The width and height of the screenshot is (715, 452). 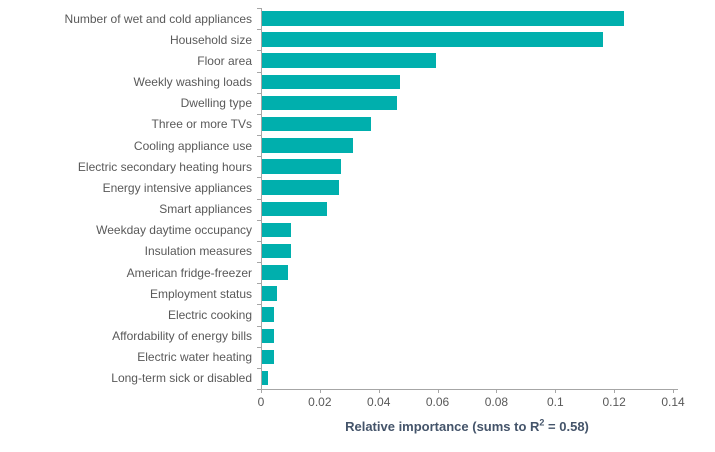 I want to click on category-label: Insulation measures, so click(x=198, y=251).